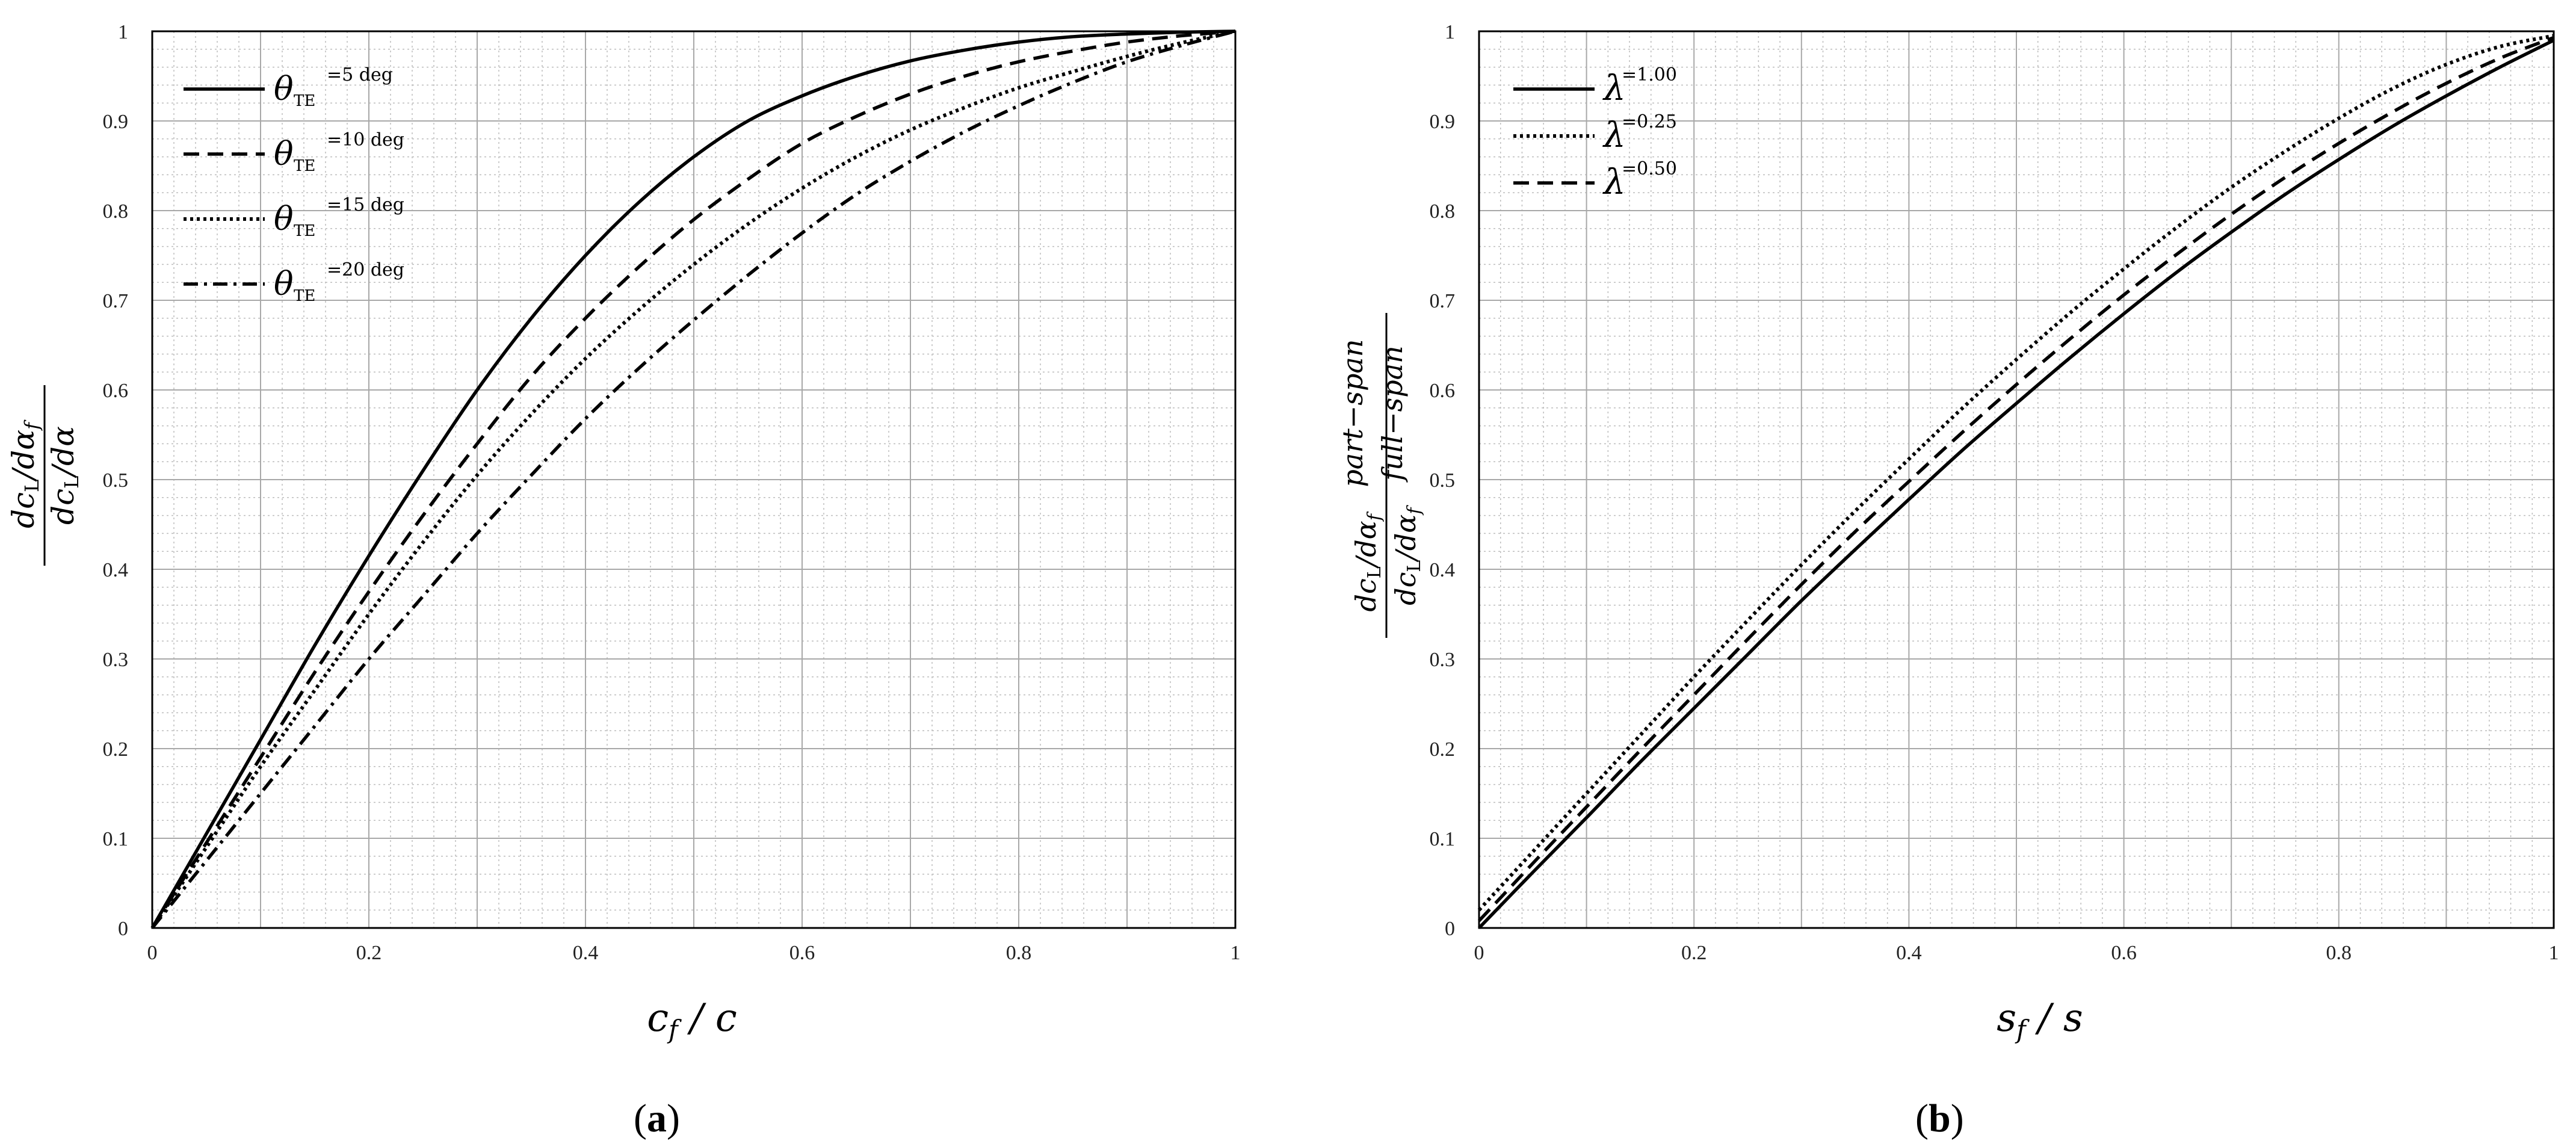 This screenshot has width=2576, height=1144. Describe the element at coordinates (1401, 475) in the screenshot. I see `svg-text: dcL/dαf full−span` at that location.